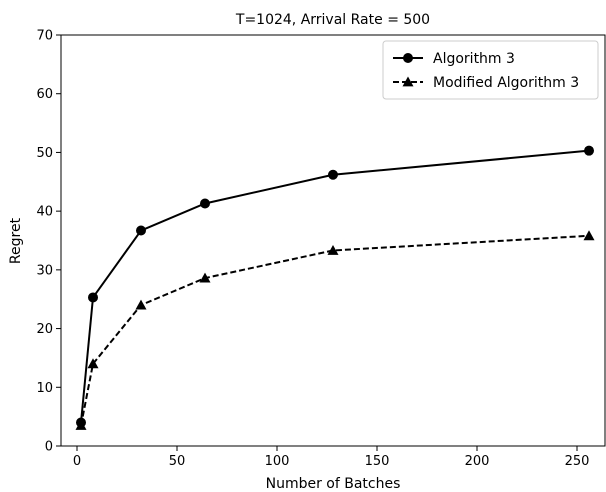  I want to click on legend: Algorithm 3 Modified Algorithm 3, so click(490, 70).